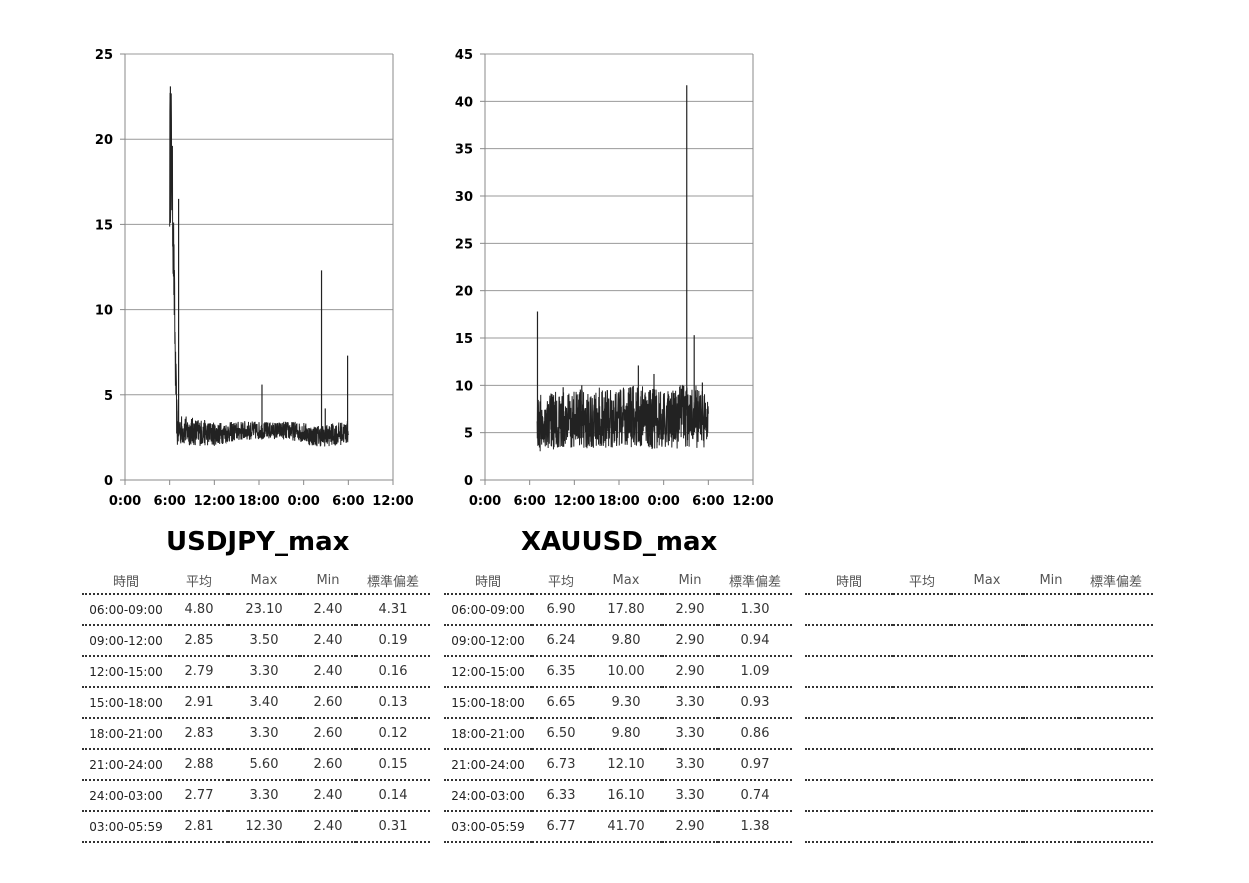 This screenshot has width=1249, height=883. I want to click on table-row: 12:00-15:00 2.79 3.30 2.40 0.16, so click(256, 672).